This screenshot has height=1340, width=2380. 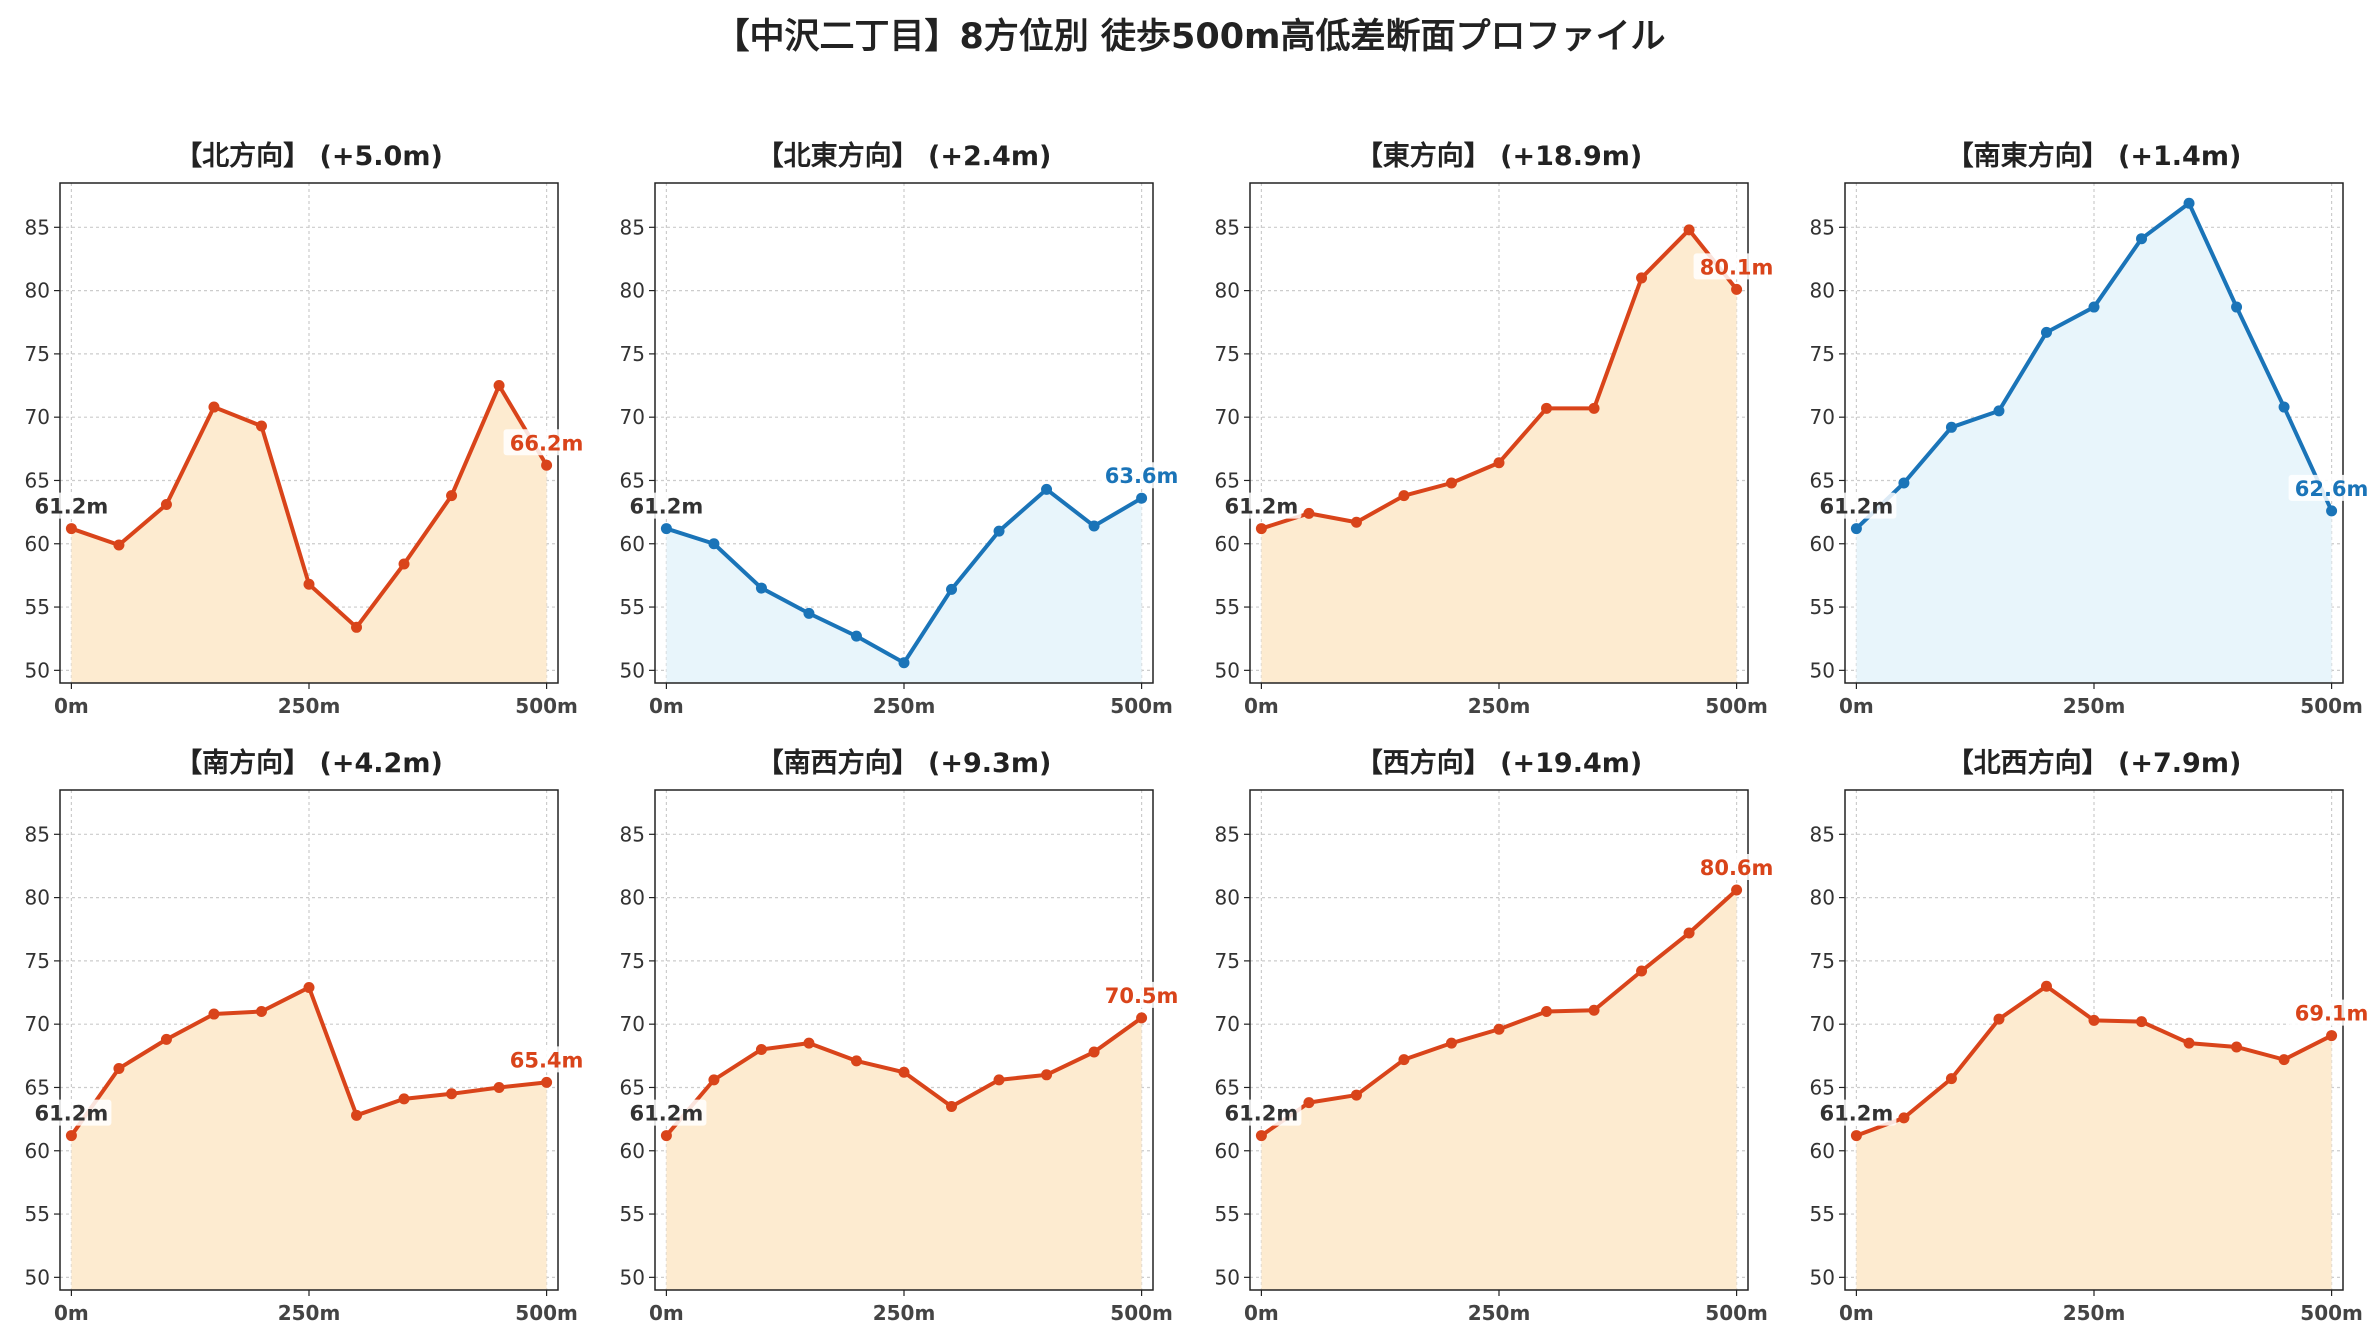 I want to click on panel-title: 【西方向】 (+19.4m), so click(x=1499, y=763).